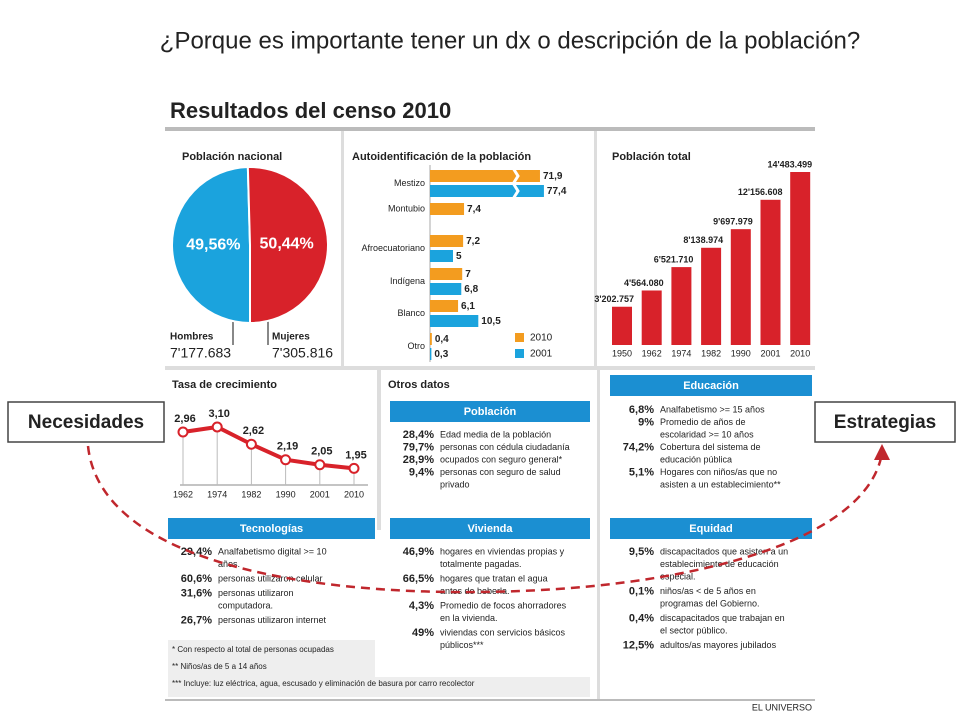 This screenshot has height=720, width=960. Describe the element at coordinates (641, 552) in the screenshot. I see `item-value: 9,5%` at that location.